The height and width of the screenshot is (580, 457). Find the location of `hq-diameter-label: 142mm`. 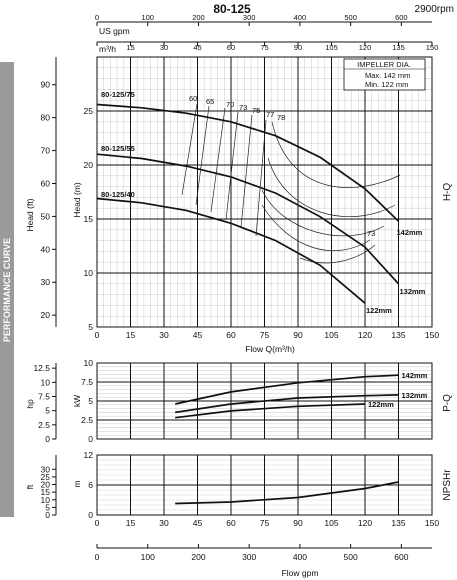

hq-diameter-label: 142mm is located at coordinates (410, 232).